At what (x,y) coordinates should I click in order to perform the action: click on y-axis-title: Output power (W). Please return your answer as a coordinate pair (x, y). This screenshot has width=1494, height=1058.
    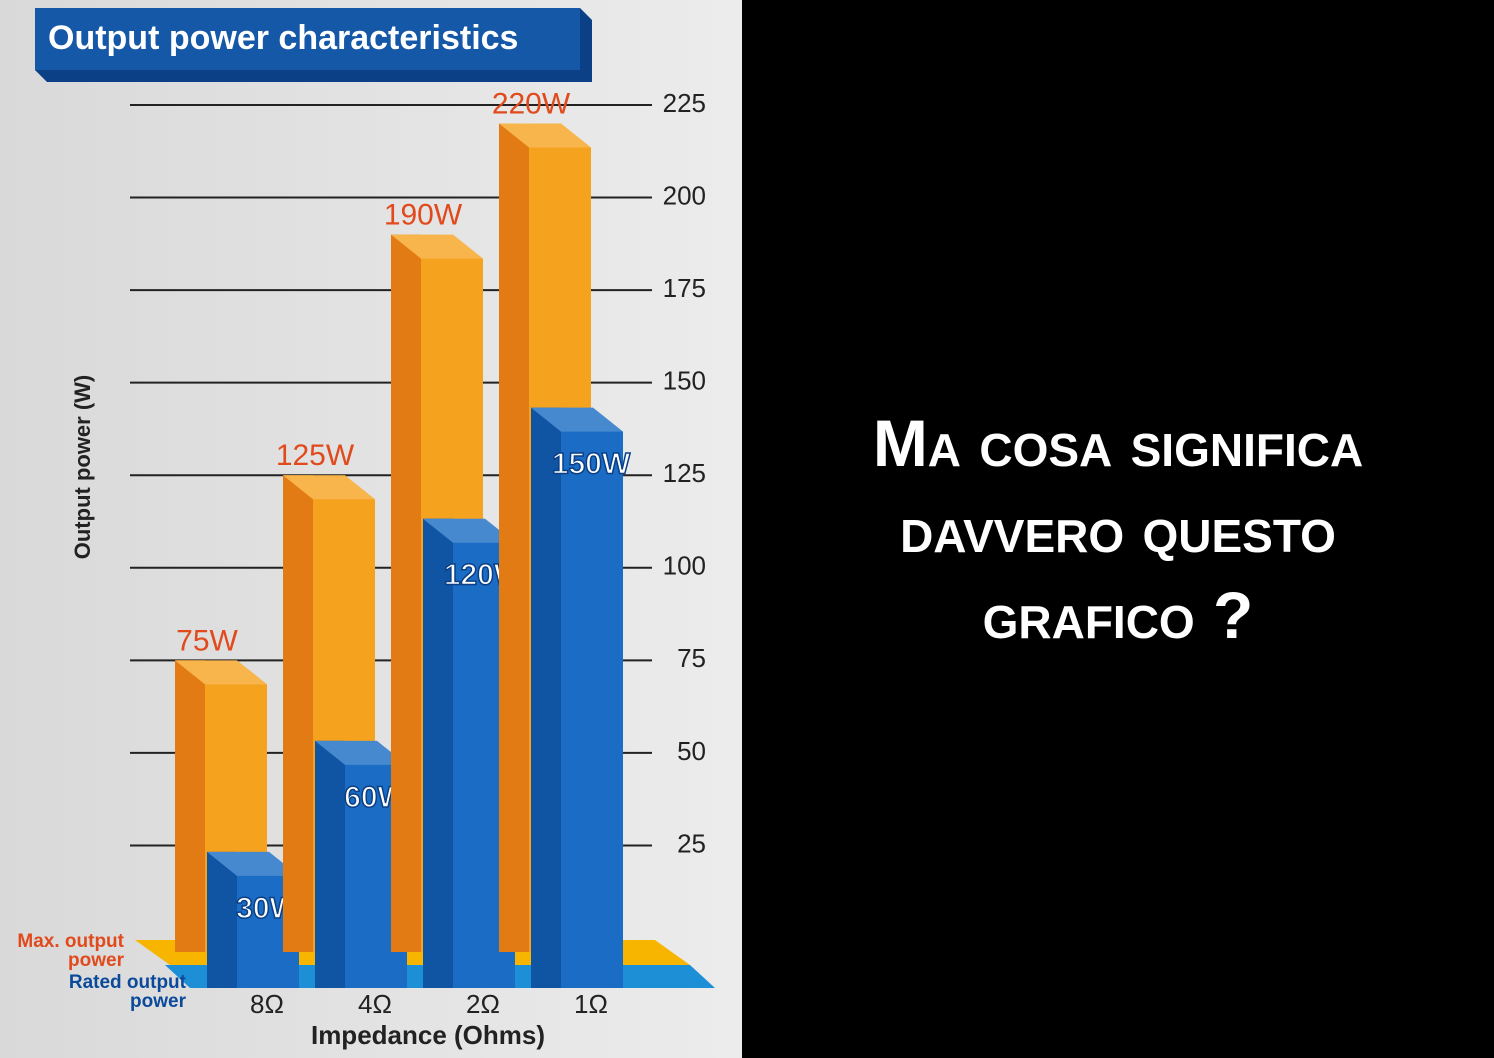
    Looking at the image, I should click on (82, 467).